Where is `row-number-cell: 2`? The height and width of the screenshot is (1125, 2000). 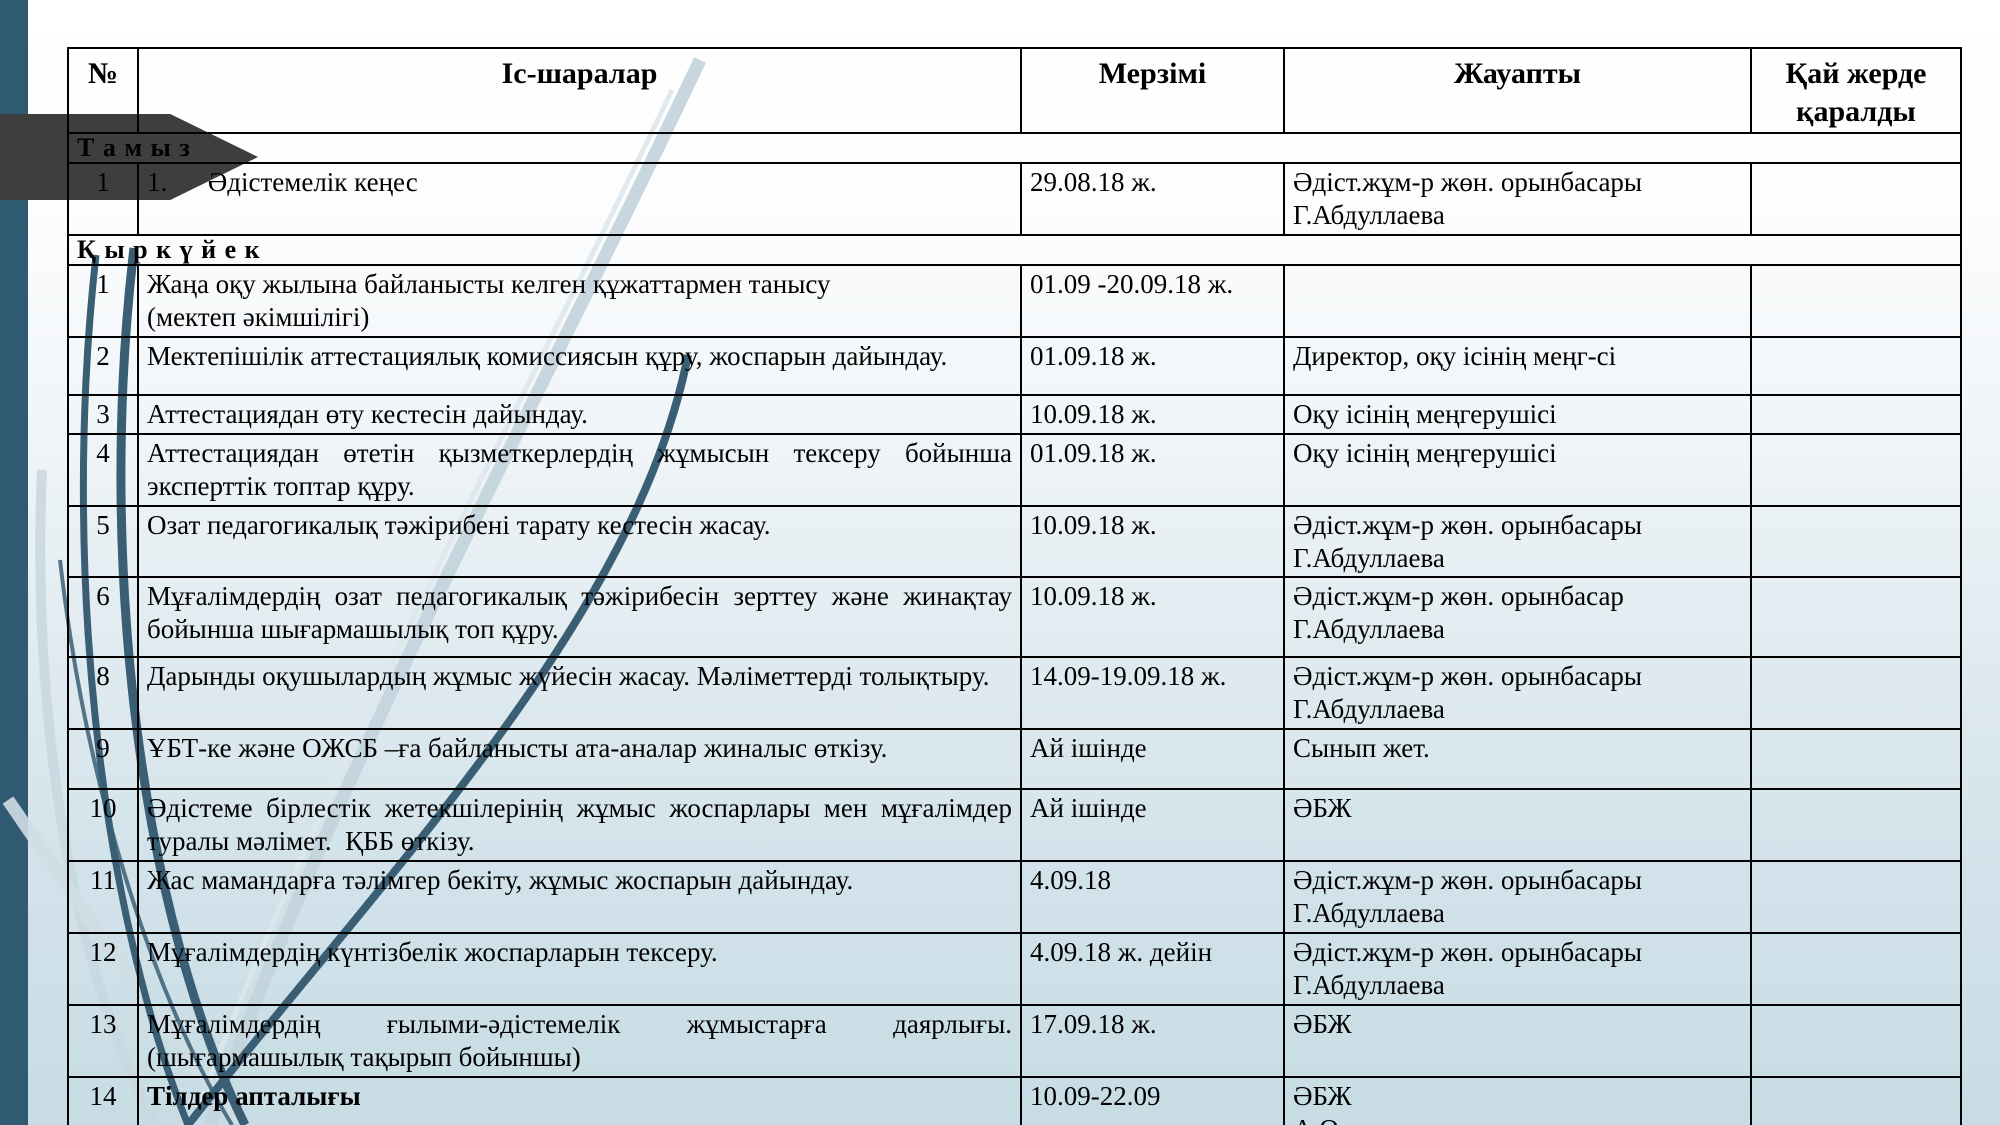
row-number-cell: 2 is located at coordinates (103, 365).